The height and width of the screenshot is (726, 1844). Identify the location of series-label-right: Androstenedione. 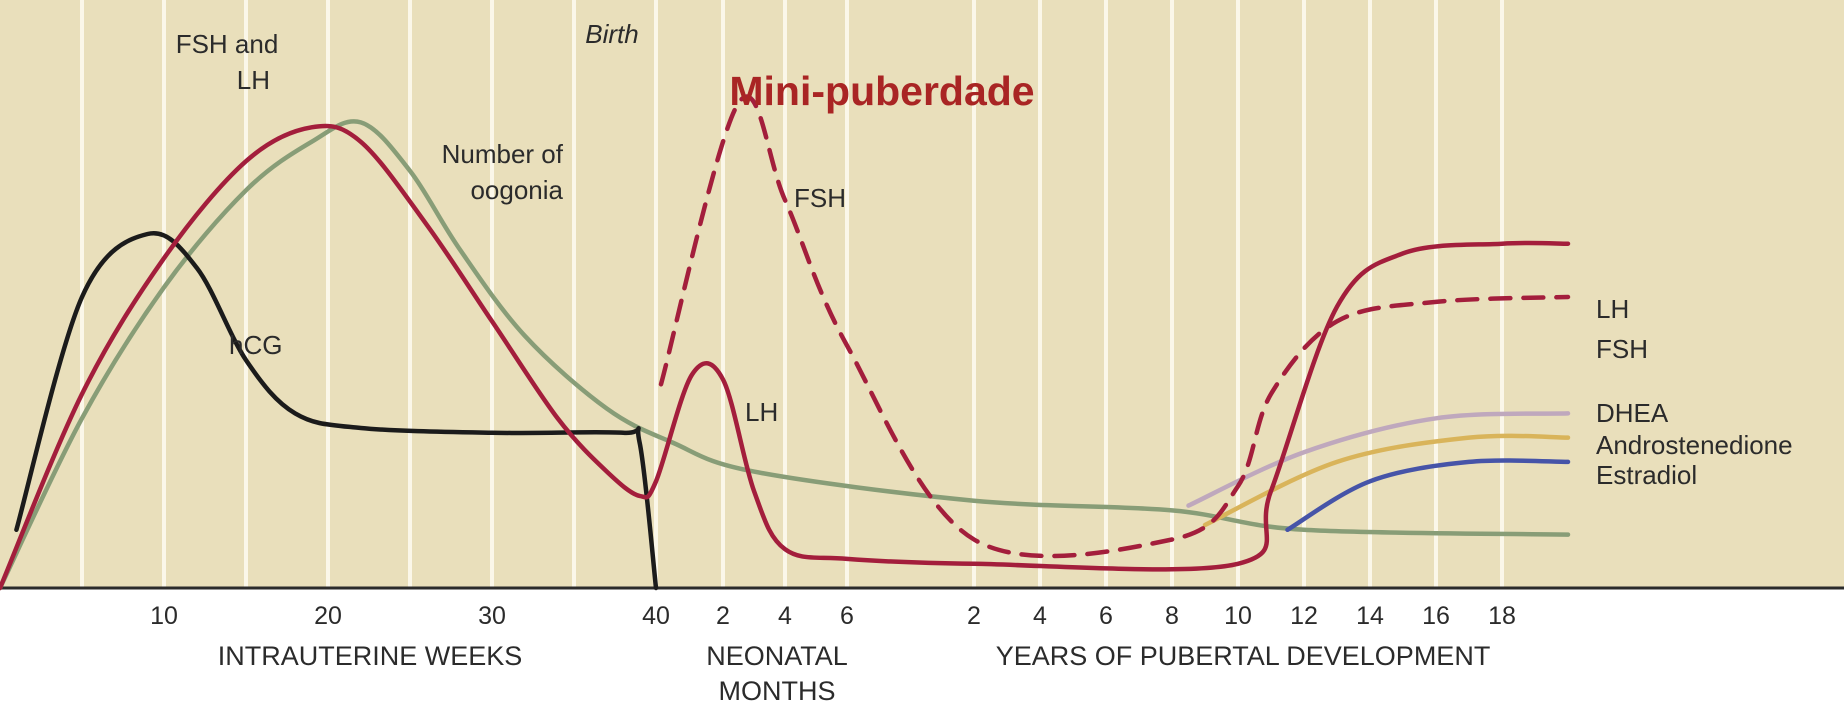
(1694, 445).